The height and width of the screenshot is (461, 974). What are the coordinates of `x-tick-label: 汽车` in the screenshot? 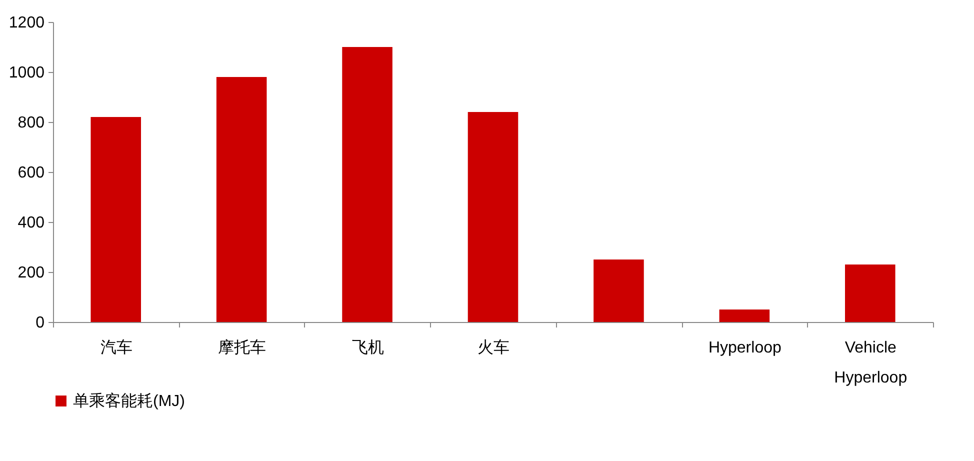 It's located at (116, 347).